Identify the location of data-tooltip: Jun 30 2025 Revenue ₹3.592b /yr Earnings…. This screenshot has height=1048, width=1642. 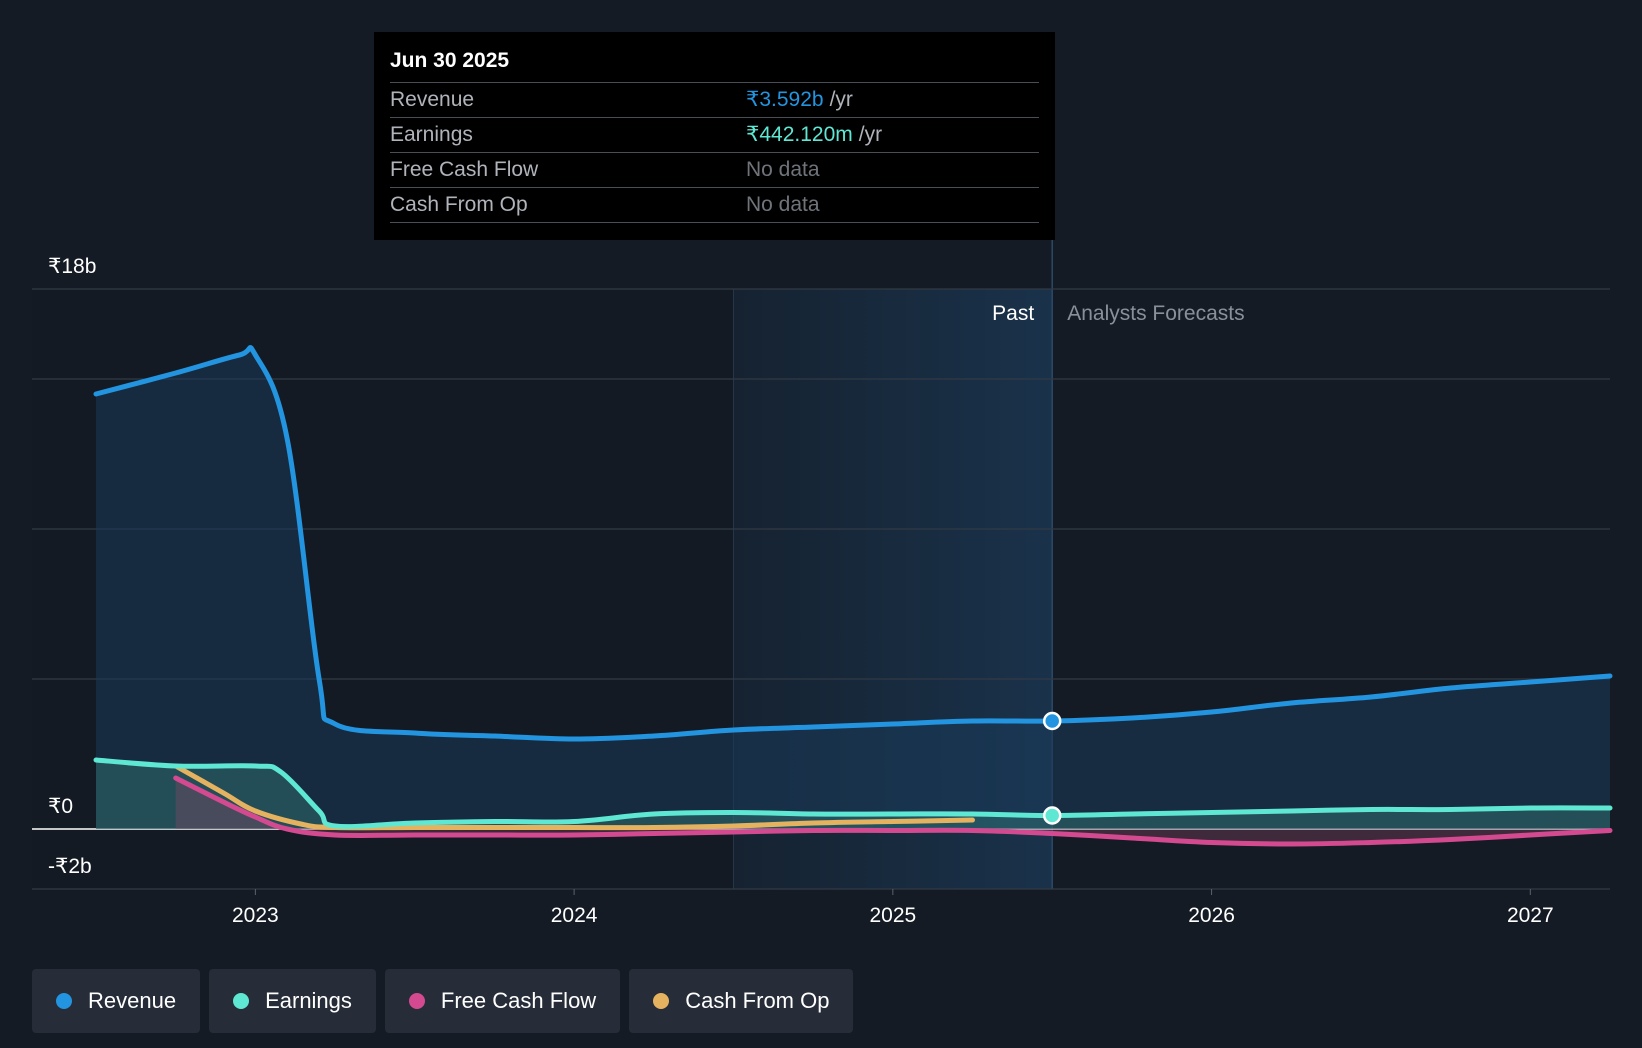
(714, 136).